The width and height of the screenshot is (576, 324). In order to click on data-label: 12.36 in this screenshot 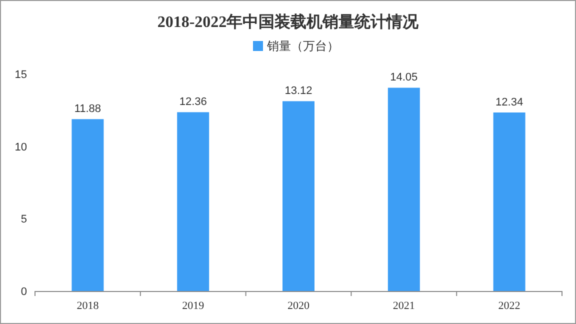, I will do `click(193, 102)`.